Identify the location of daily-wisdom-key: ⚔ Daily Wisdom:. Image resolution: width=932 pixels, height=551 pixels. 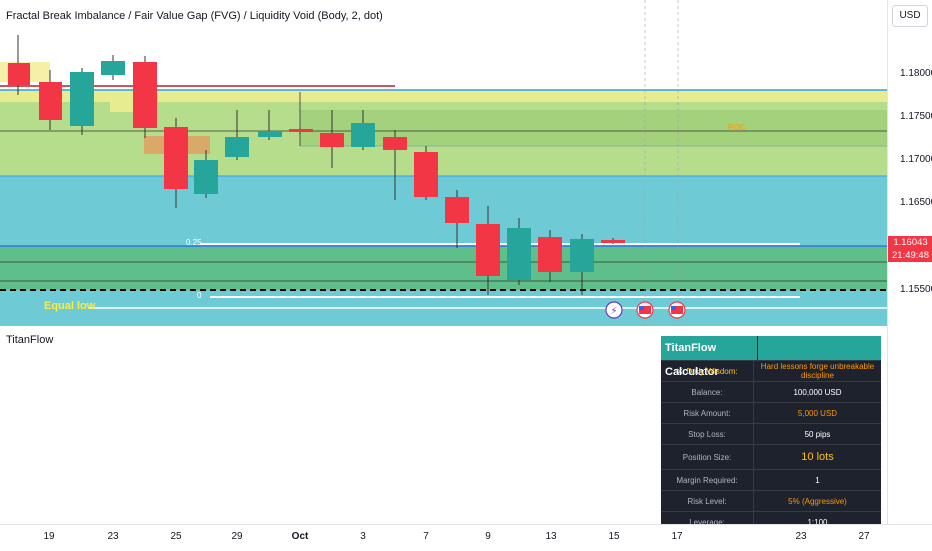
(707, 371).